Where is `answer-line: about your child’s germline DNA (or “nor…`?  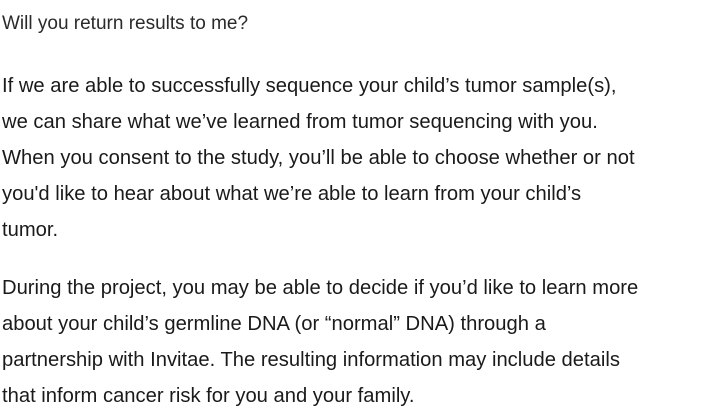
answer-line: about your child’s germline DNA (or “nor… is located at coordinates (274, 324).